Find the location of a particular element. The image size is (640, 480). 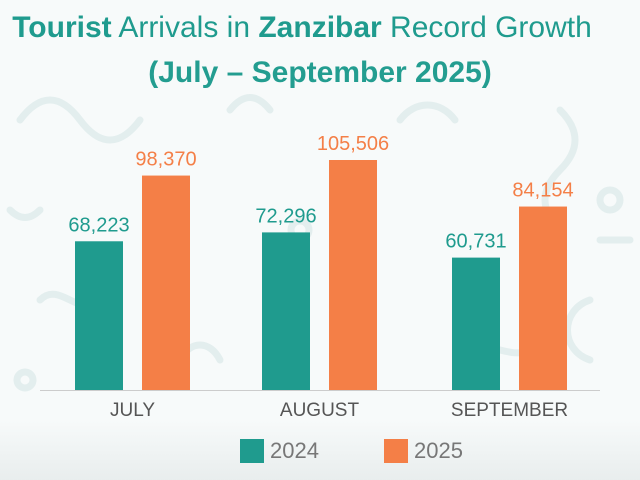

bar-july-2025 is located at coordinates (166, 282).